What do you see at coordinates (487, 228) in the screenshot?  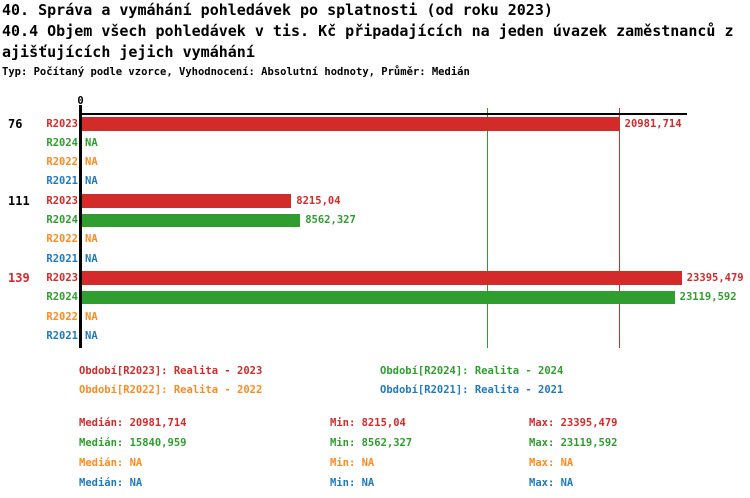 I see `median-line-R2024` at bounding box center [487, 228].